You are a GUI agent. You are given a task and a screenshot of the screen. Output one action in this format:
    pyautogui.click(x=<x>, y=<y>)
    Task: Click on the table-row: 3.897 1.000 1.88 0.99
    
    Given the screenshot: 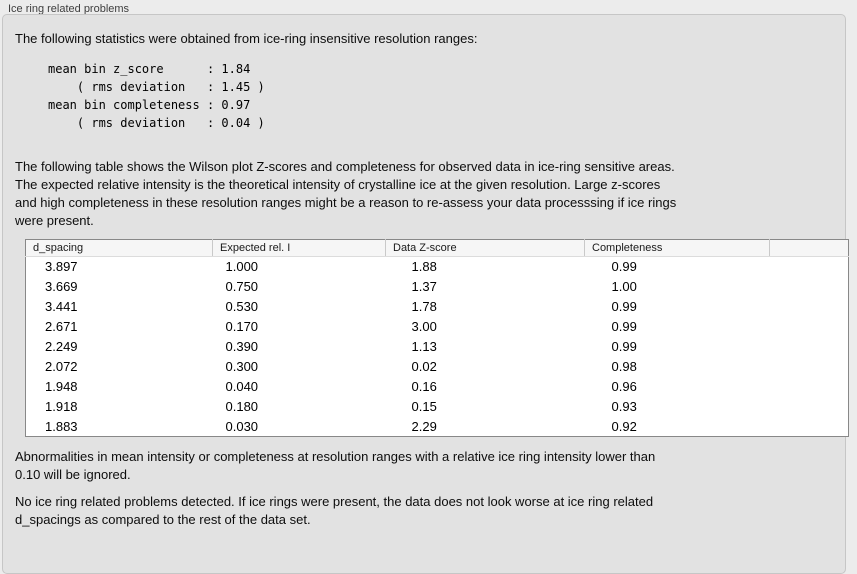 What is the action you would take?
    pyautogui.click(x=437, y=267)
    